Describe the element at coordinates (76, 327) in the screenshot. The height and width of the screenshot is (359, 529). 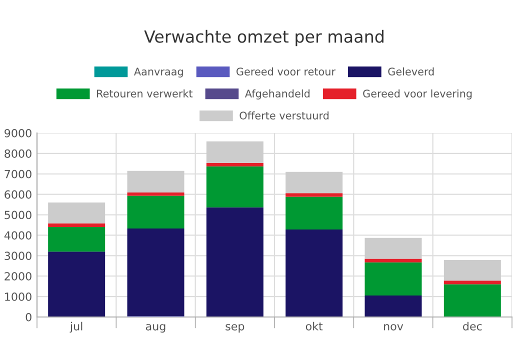
I see `x-tick-label: jul` at that location.